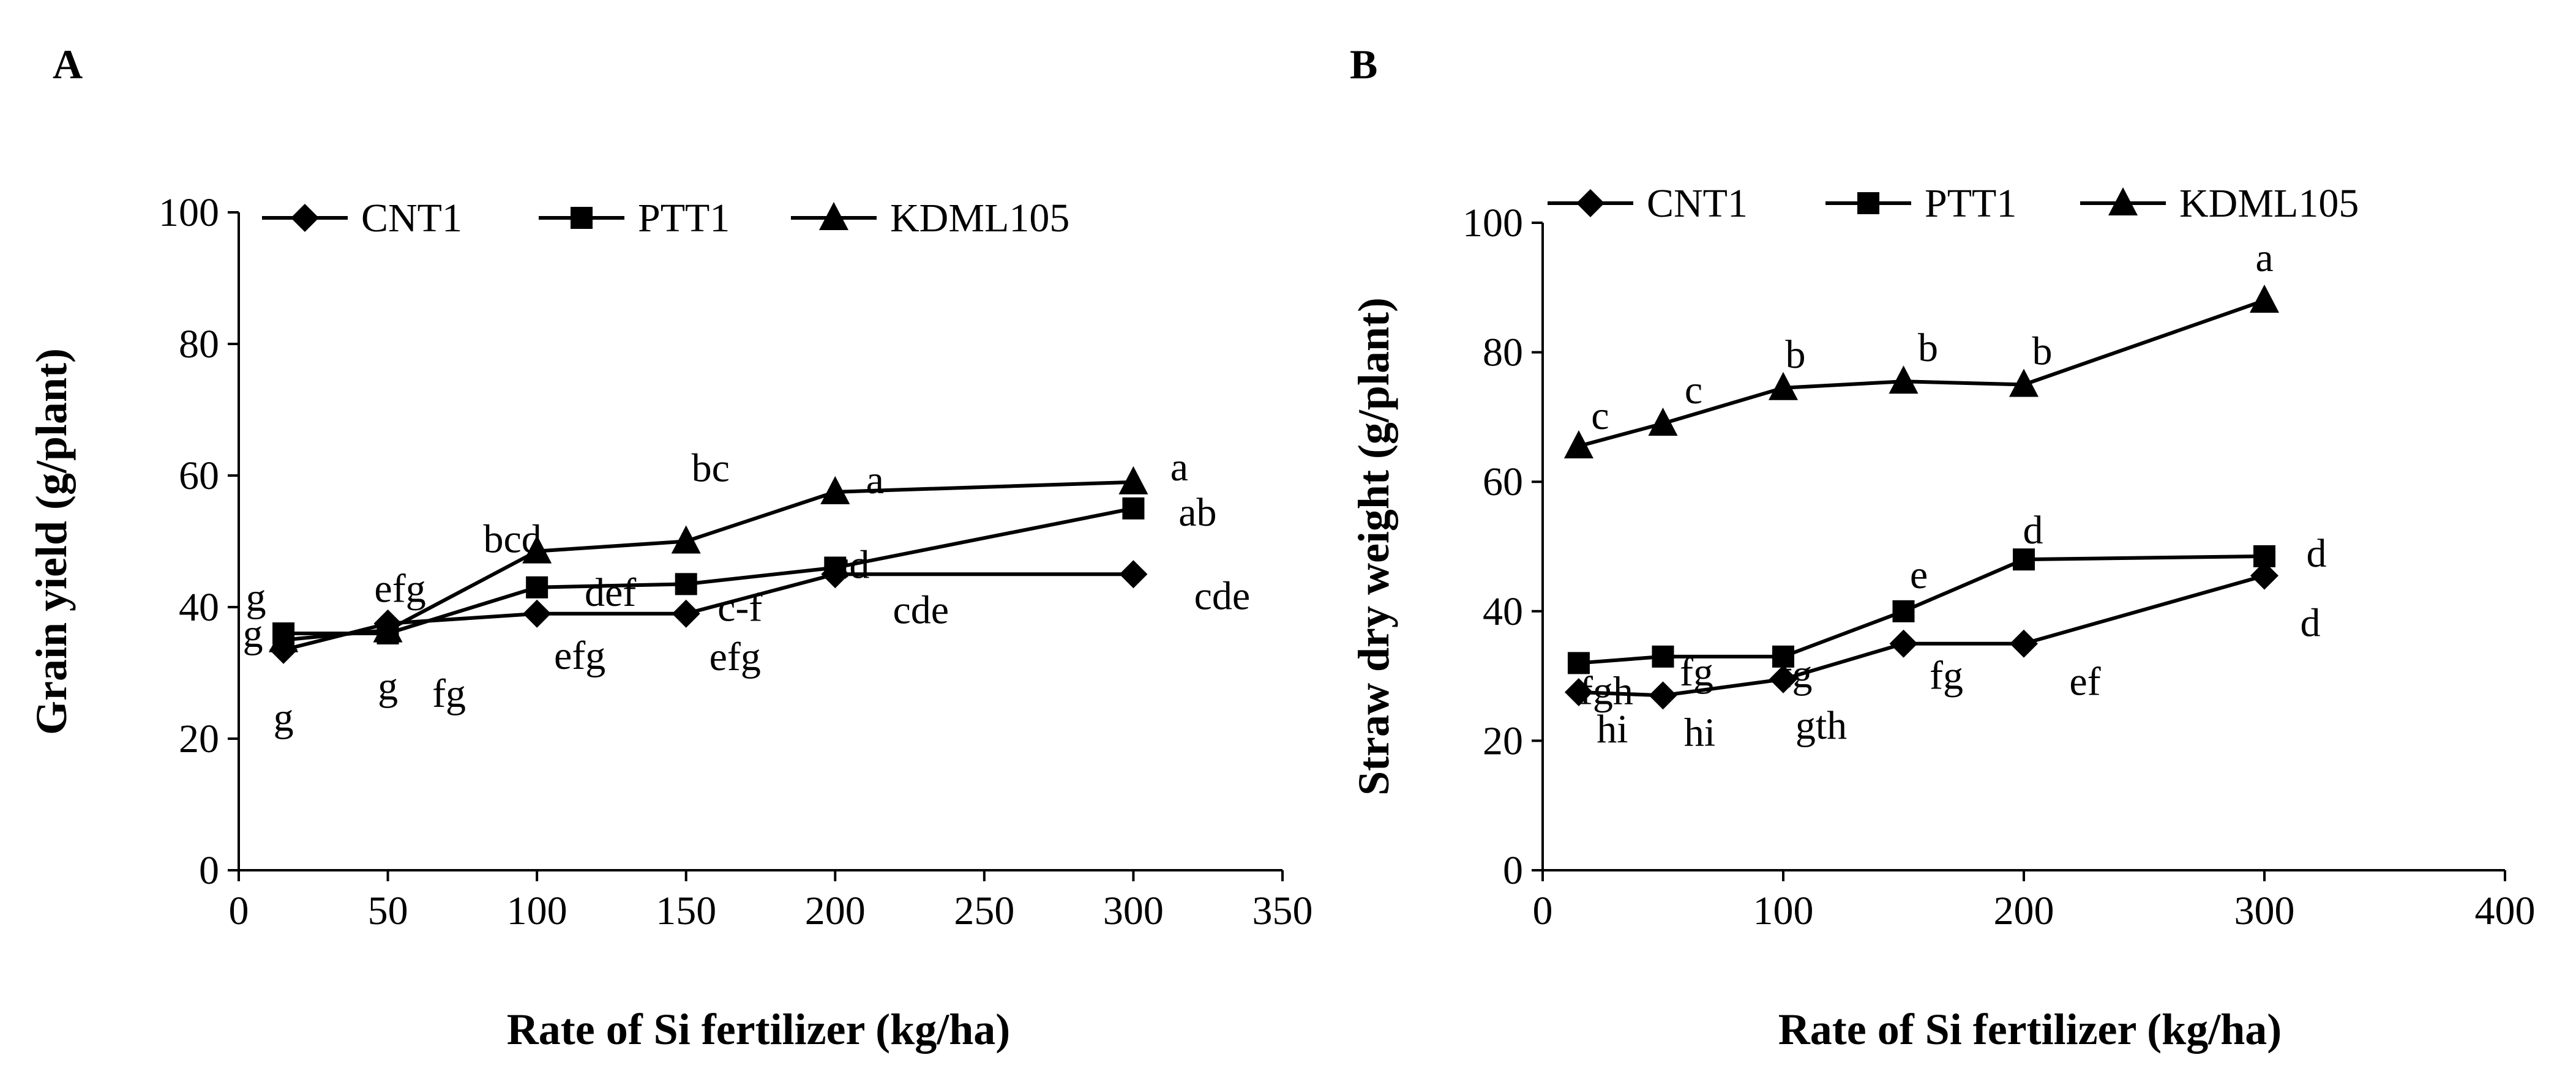 The width and height of the screenshot is (2576, 1082). Describe the element at coordinates (1698, 204) in the screenshot. I see `legend-label-cnt1: CNT1` at that location.